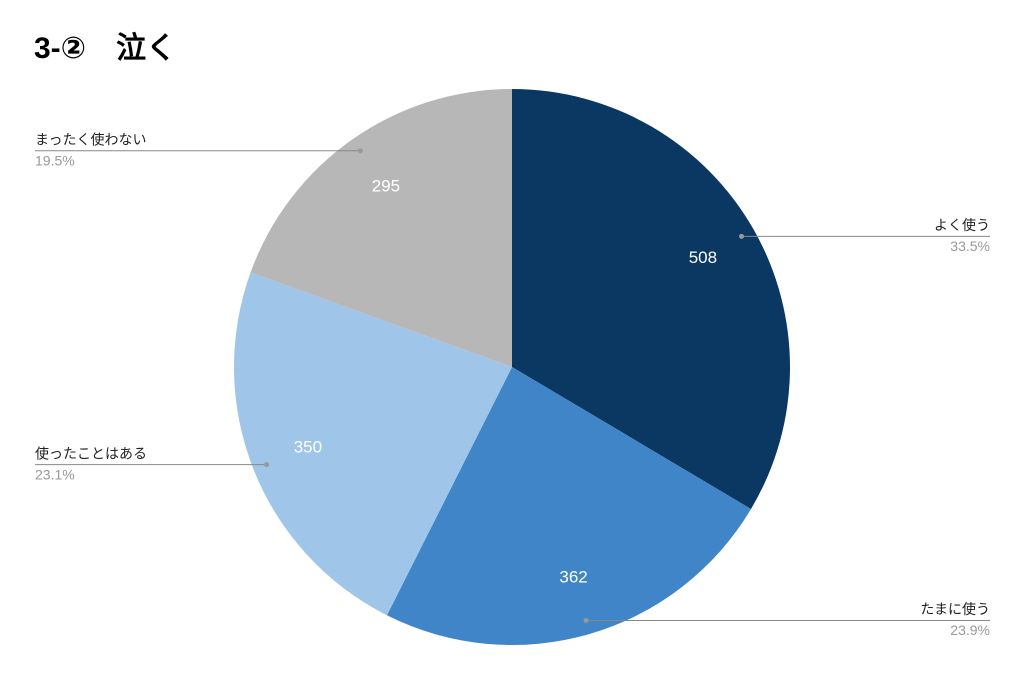 The width and height of the screenshot is (1024, 679). I want to click on legend-label: まったく使わない, so click(90, 139).